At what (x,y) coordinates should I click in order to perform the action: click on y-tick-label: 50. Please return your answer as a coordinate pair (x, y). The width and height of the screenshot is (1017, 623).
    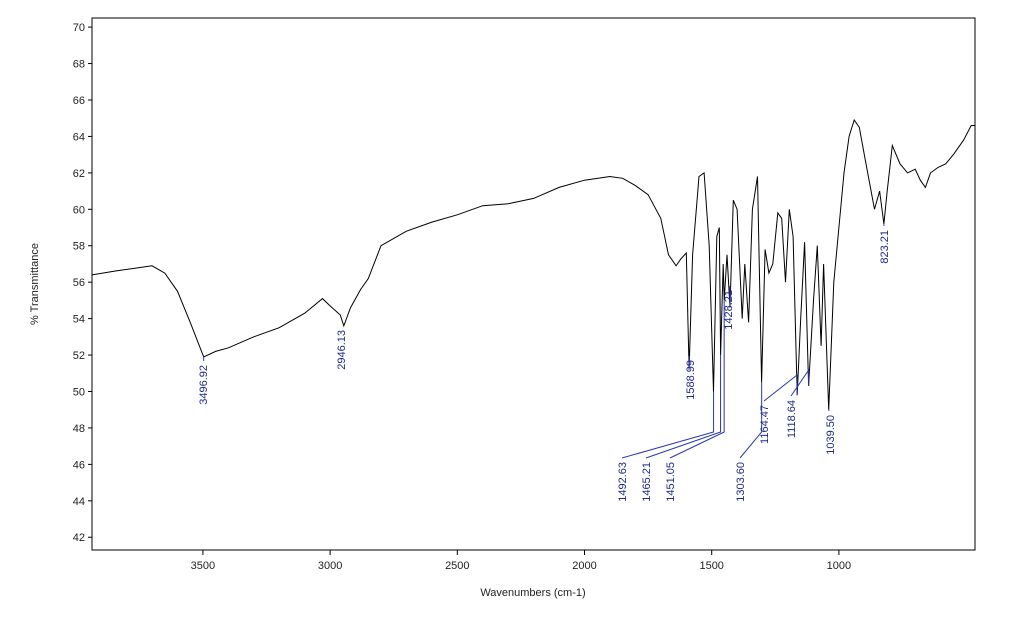
    Looking at the image, I should click on (79, 392).